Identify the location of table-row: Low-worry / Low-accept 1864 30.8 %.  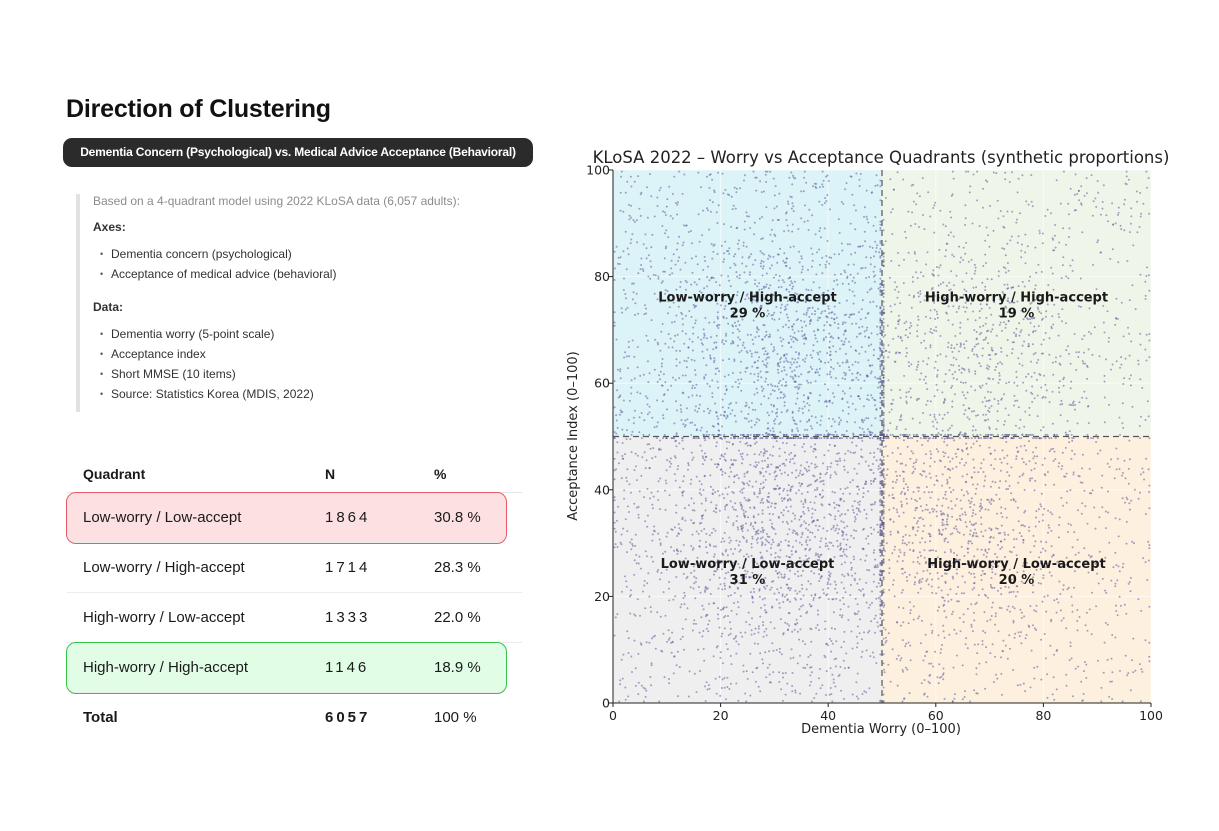
(286, 518).